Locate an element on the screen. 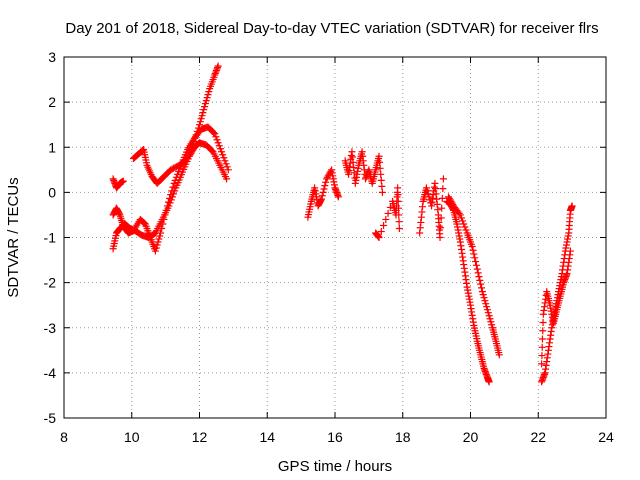 This screenshot has width=640, height=480. x-tick-labels: 8 10 12 14 16 18 20 22 24 is located at coordinates (337, 437).